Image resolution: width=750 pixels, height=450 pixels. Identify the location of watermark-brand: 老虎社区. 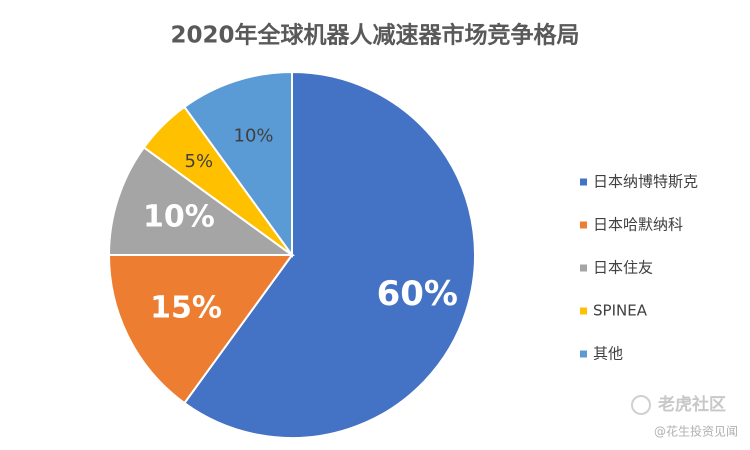
(691, 404).